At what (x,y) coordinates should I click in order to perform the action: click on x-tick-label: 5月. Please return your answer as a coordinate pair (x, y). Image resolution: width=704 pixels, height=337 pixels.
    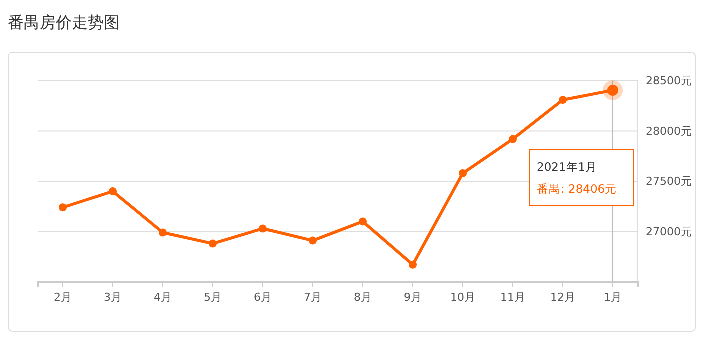
    Looking at the image, I should click on (213, 297).